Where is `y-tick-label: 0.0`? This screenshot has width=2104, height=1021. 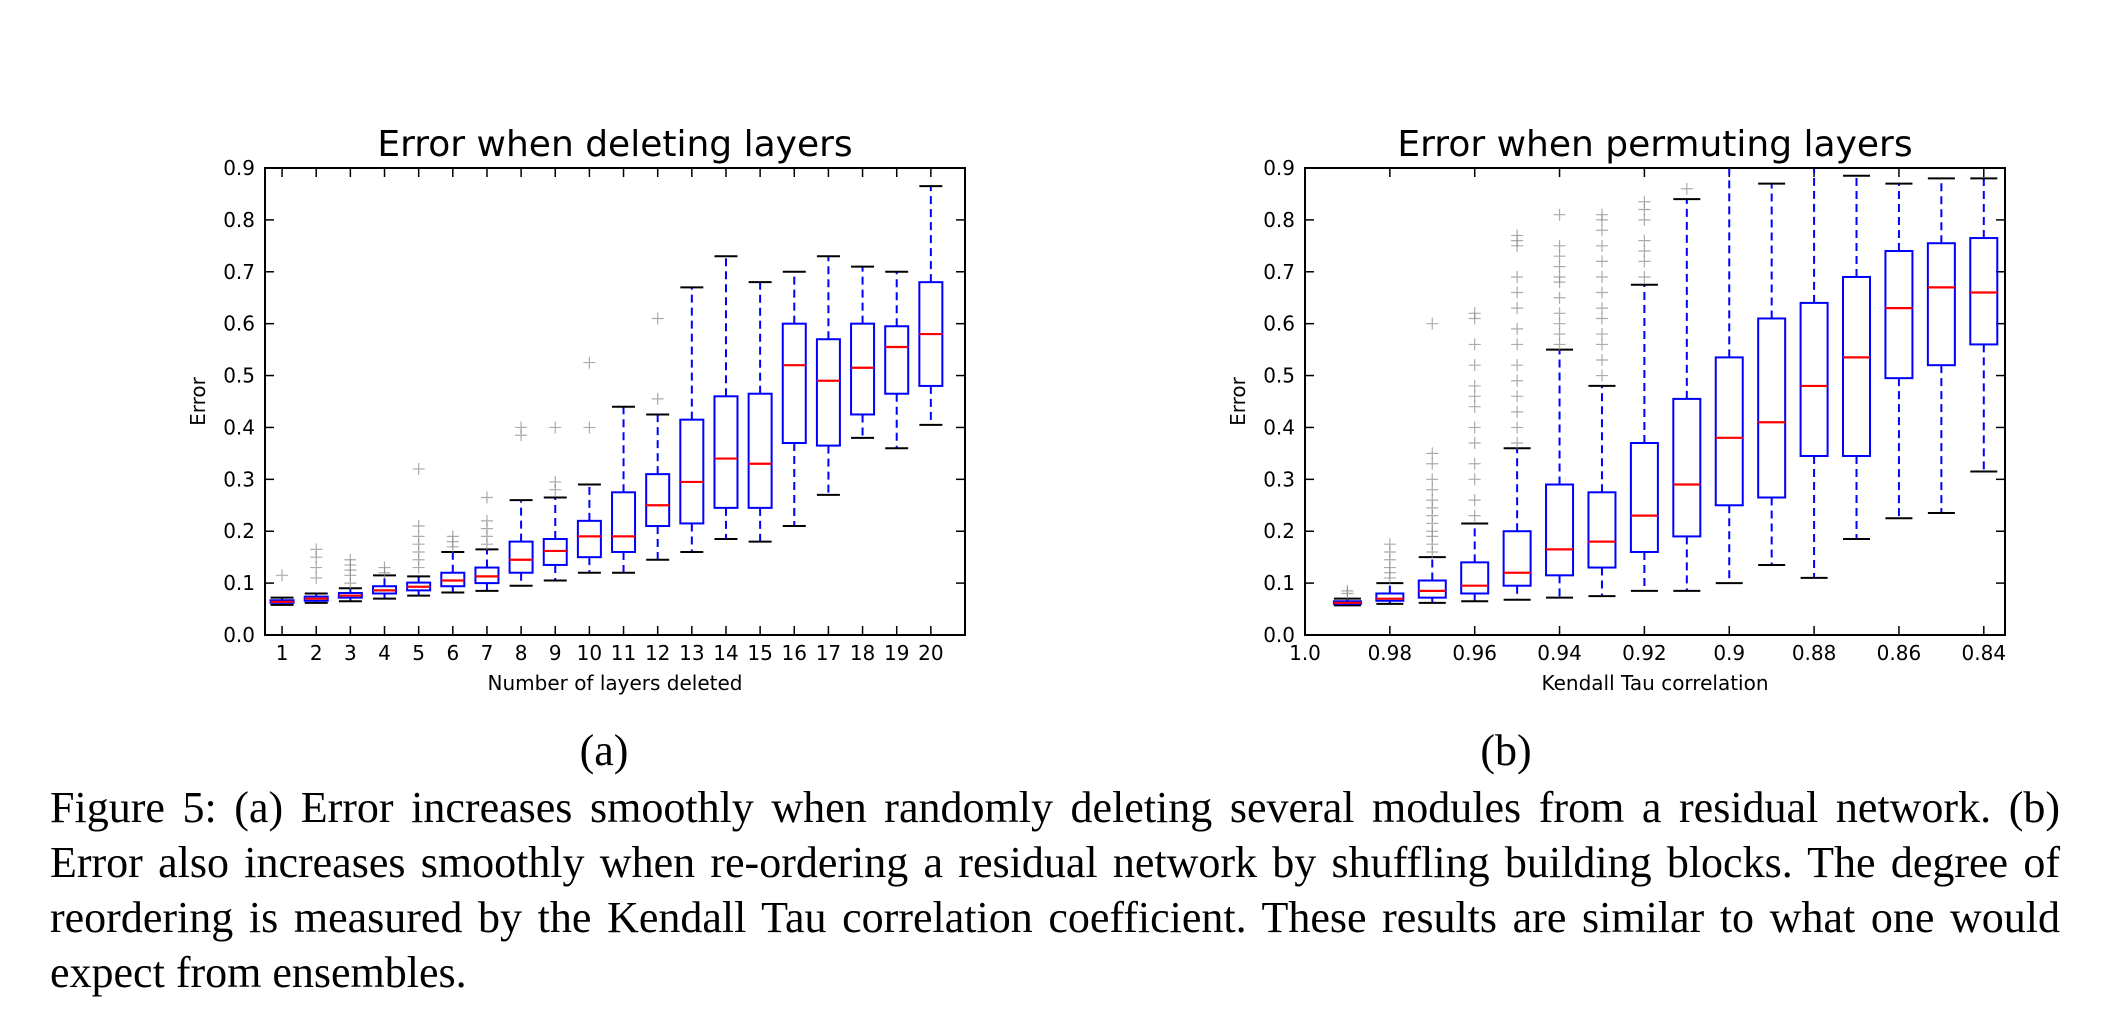 y-tick-label: 0.0 is located at coordinates (239, 635).